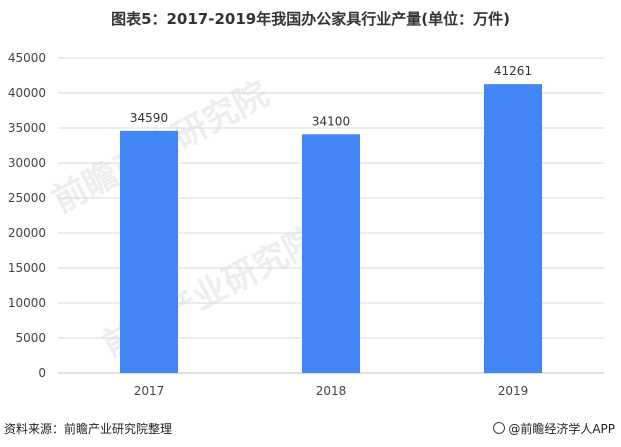 The height and width of the screenshot is (447, 621). Describe the element at coordinates (149, 391) in the screenshot. I see `x-tick-label: 2017` at that location.